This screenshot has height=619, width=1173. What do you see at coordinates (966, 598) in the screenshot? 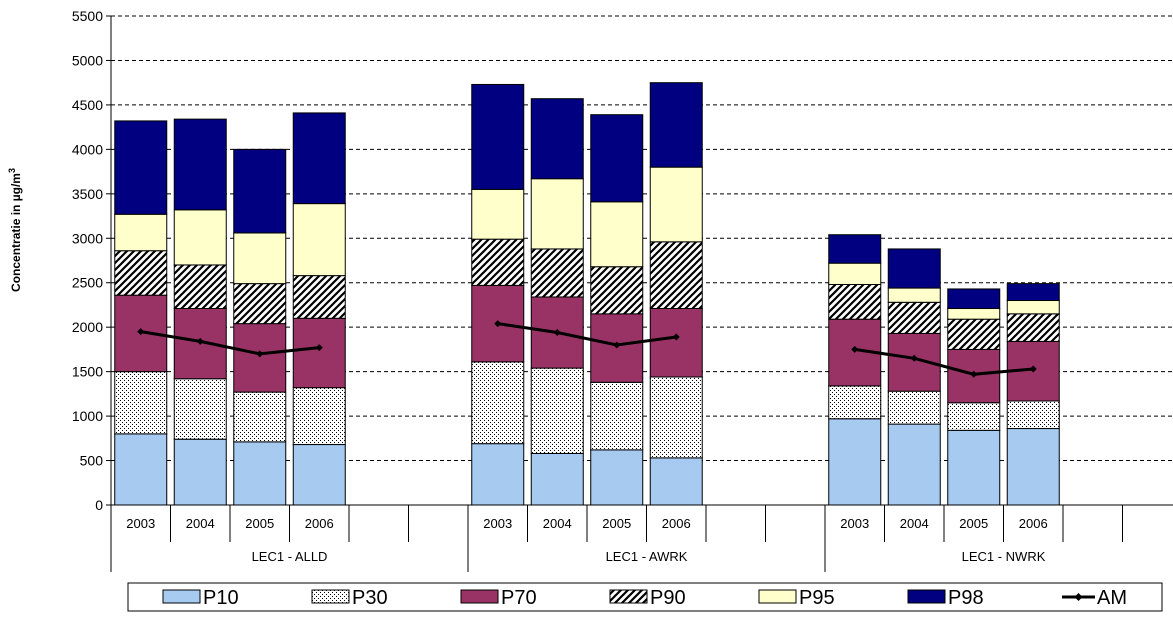
I see `legend-label: P98` at bounding box center [966, 598].